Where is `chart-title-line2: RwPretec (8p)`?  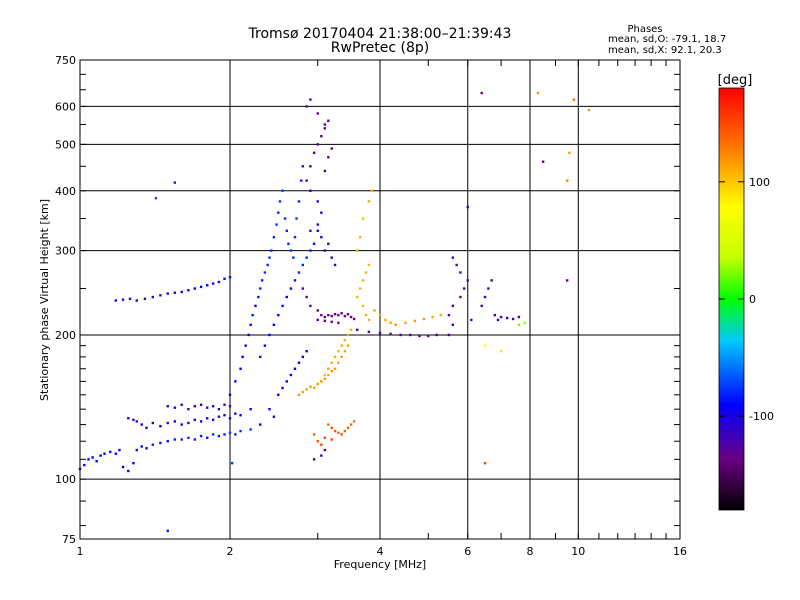 chart-title-line2: RwPretec (8p) is located at coordinates (380, 48).